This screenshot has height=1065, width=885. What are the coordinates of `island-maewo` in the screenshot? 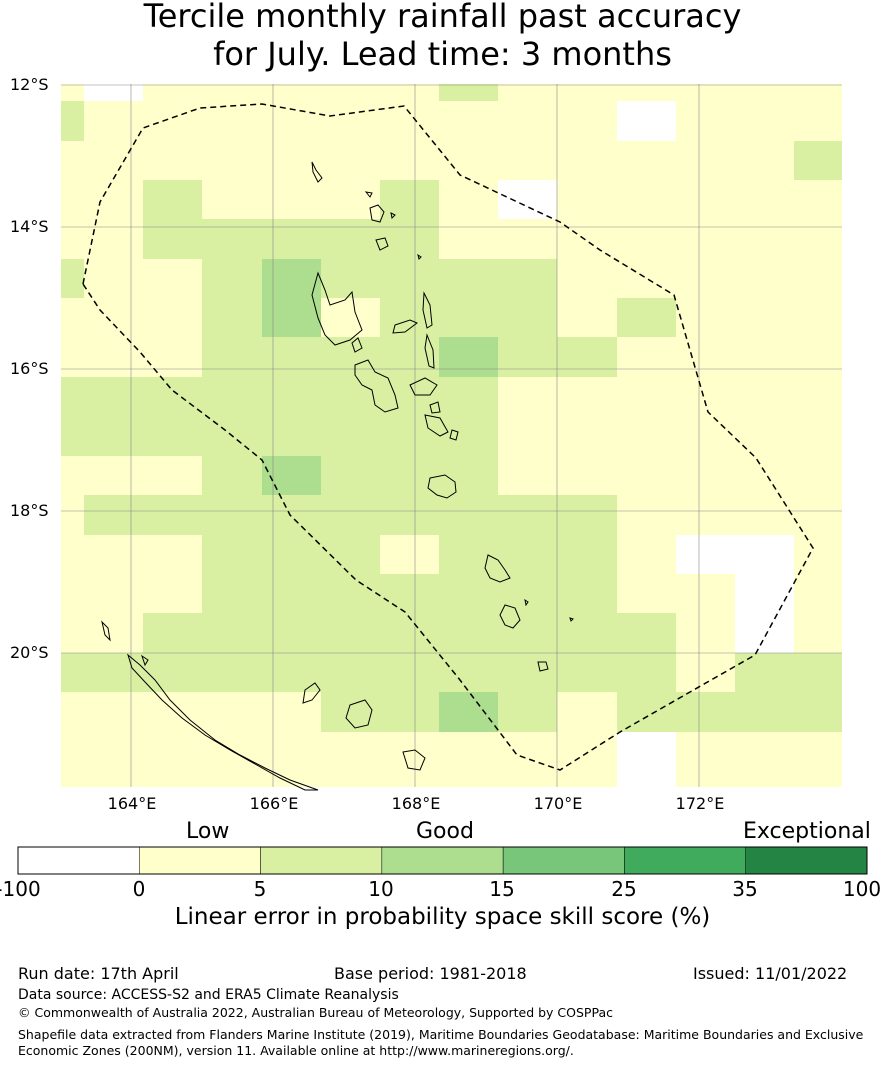 It's located at (427, 310).